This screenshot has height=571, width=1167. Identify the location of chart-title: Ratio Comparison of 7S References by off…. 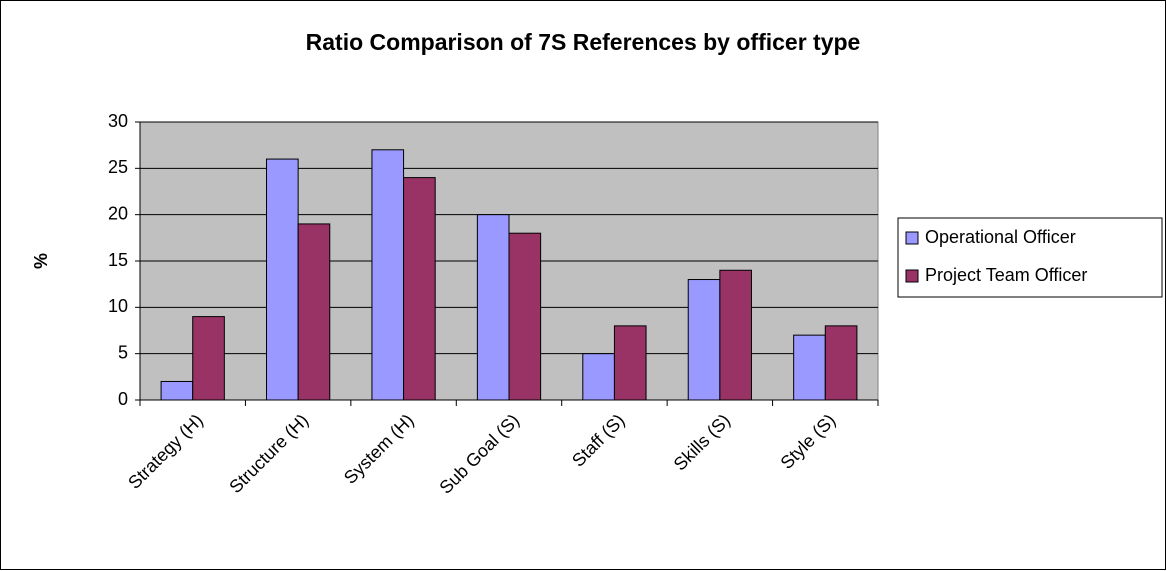
(583, 42).